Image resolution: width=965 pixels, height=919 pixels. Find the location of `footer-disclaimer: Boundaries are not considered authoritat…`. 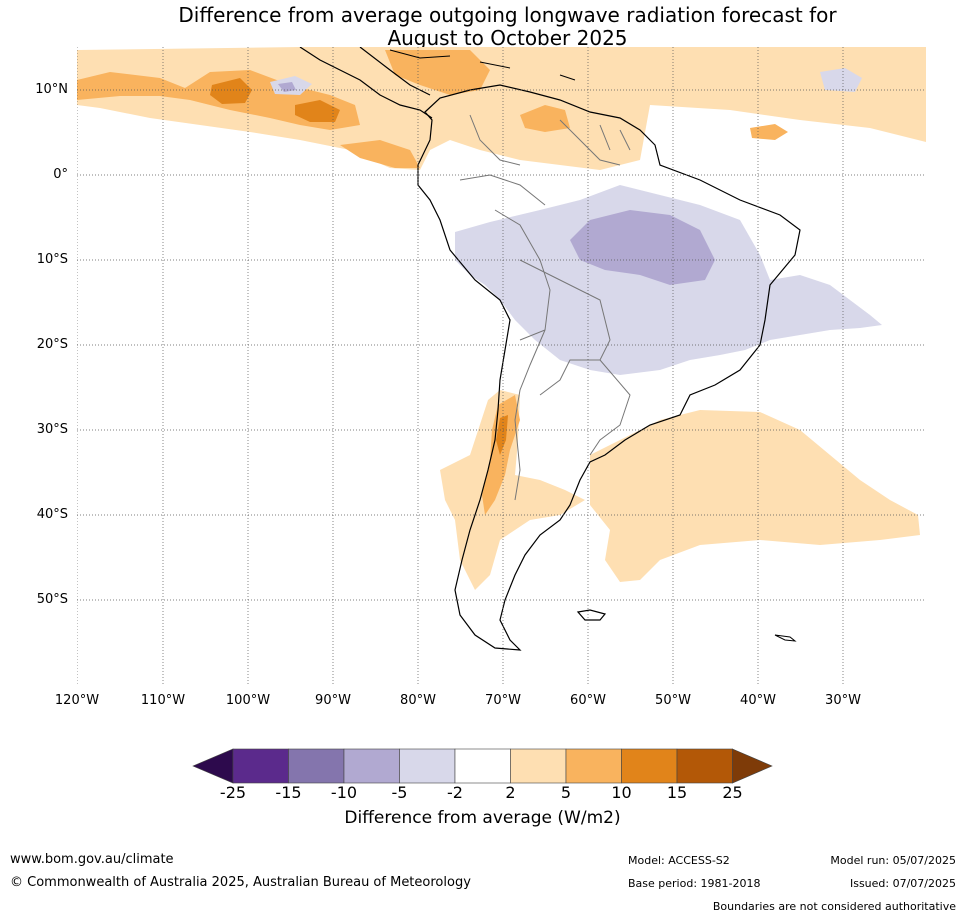

footer-disclaimer: Boundaries are not considered authoritat… is located at coordinates (834, 906).